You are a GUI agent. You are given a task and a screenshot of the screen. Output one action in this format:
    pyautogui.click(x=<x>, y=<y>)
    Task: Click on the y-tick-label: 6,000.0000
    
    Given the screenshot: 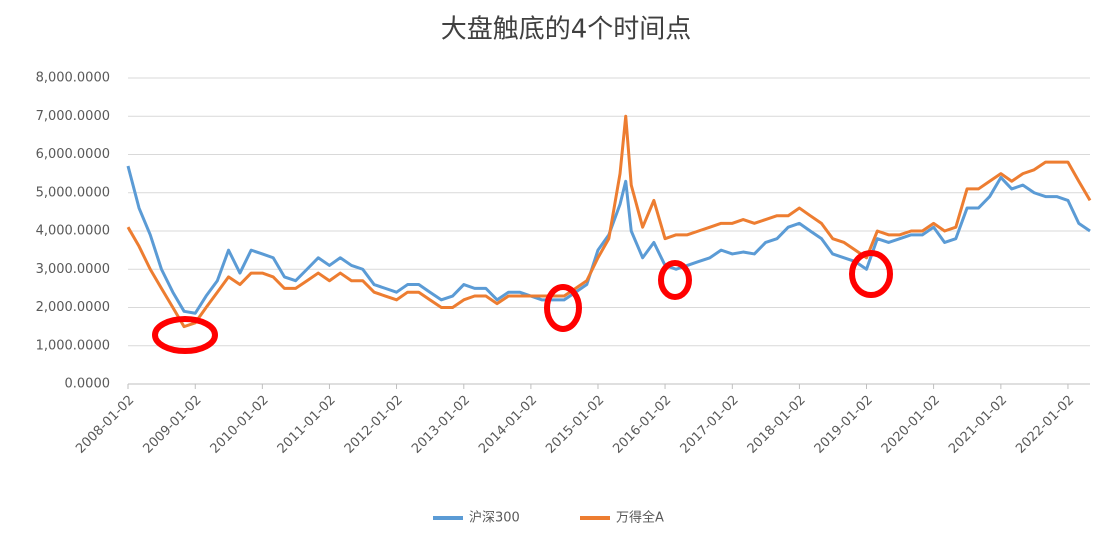 What is the action you would take?
    pyautogui.click(x=73, y=154)
    